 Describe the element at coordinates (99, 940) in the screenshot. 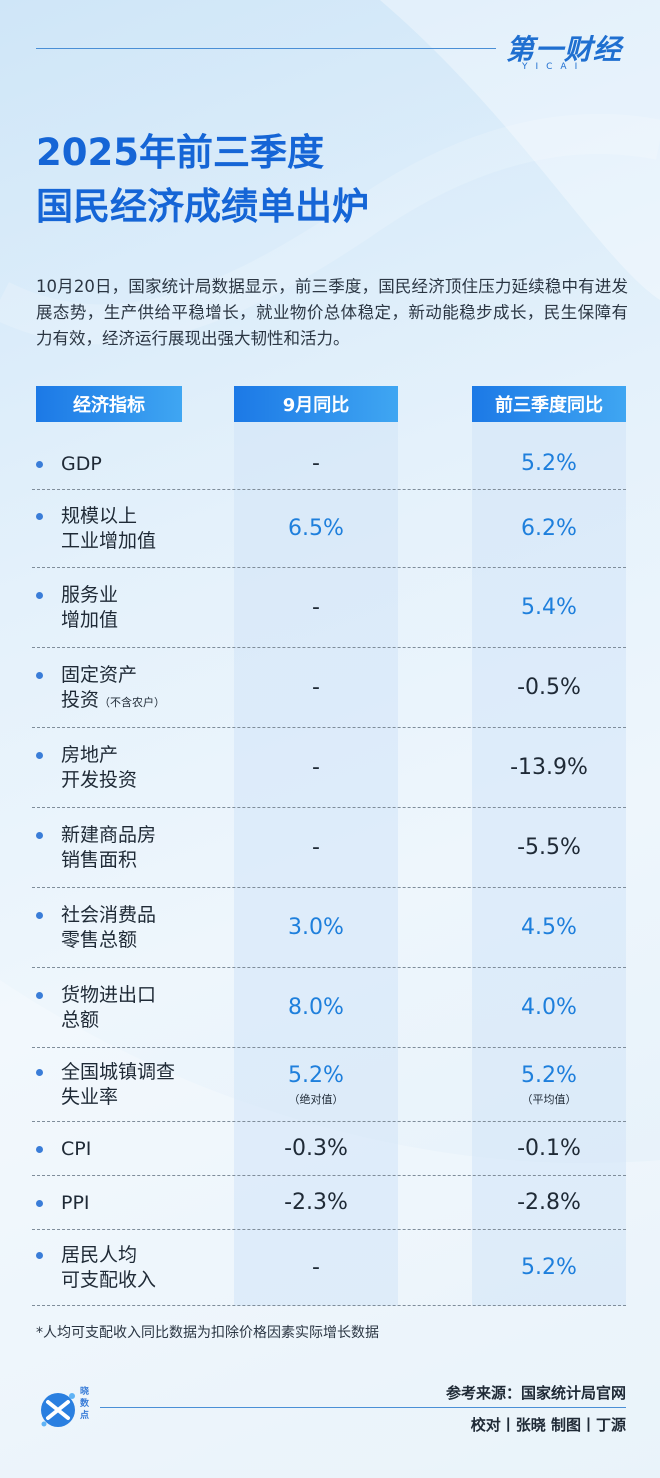

I see `indicator-label-line2: 零售总额` at that location.